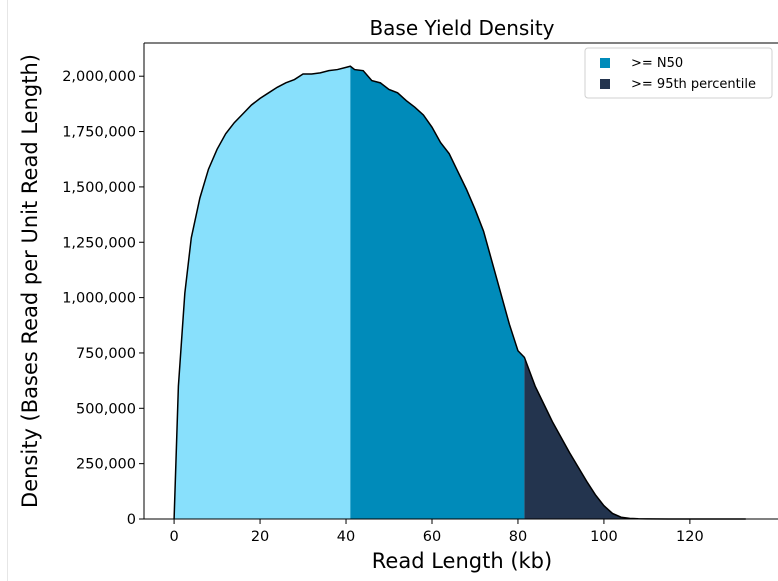 The image size is (778, 581). Describe the element at coordinates (605, 84) in the screenshot. I see `legend-swatch-95th` at that location.